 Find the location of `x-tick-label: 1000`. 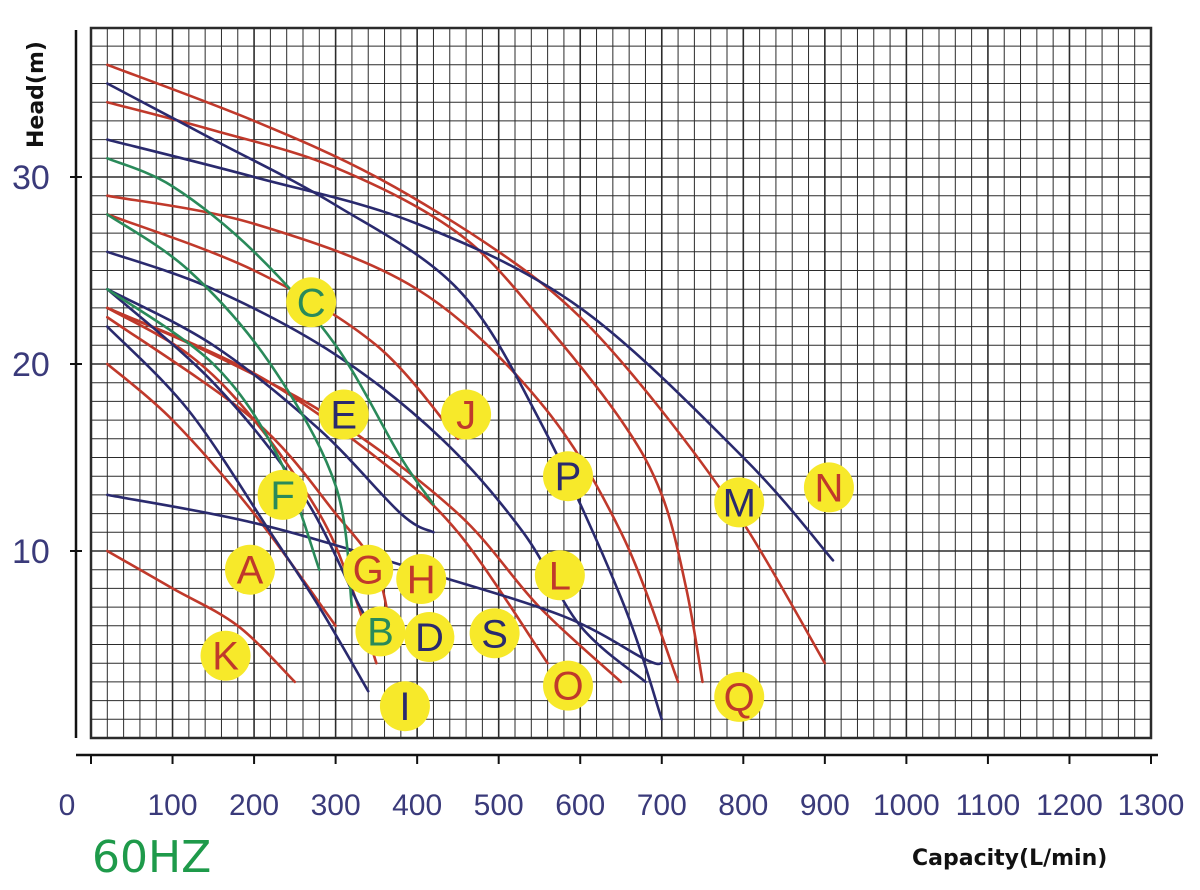

x-tick-label: 1000 is located at coordinates (906, 805).